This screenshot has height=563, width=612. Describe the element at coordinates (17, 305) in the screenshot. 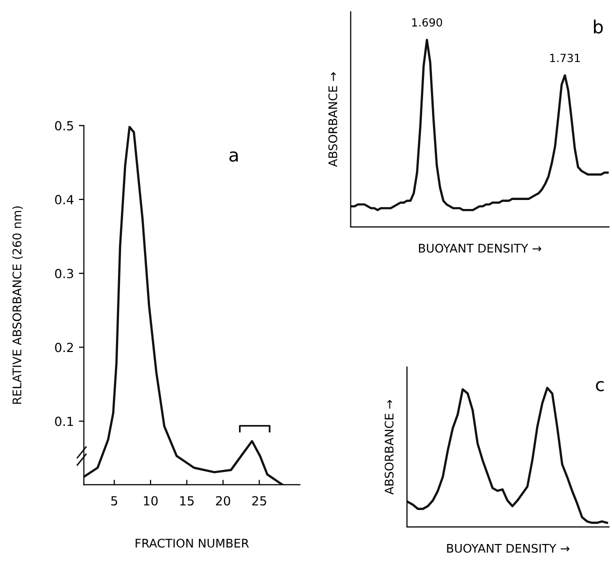

I see `y-axis-title: RELATIVE ABSORBANCE (260 nm)` at that location.